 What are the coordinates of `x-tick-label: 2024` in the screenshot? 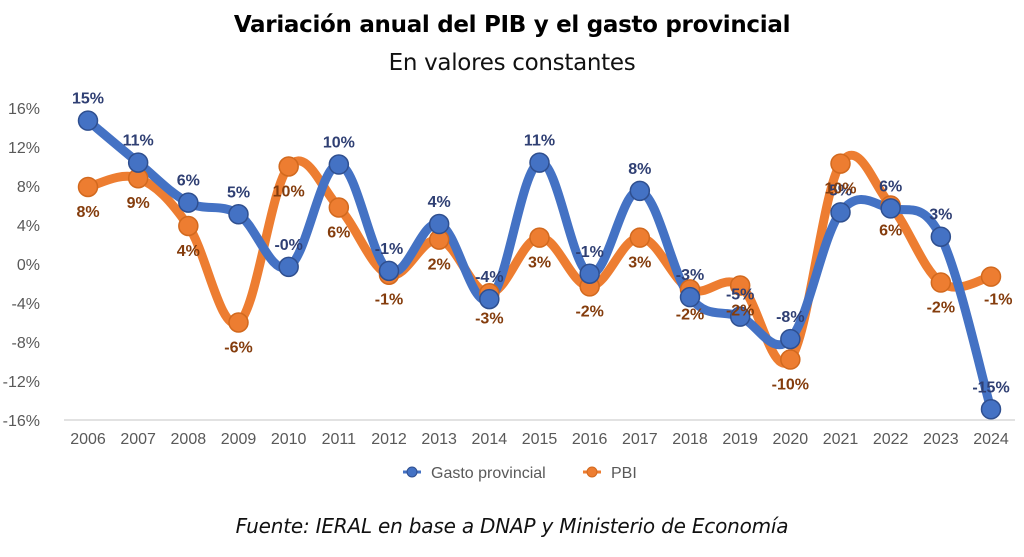 It's located at (991, 439).